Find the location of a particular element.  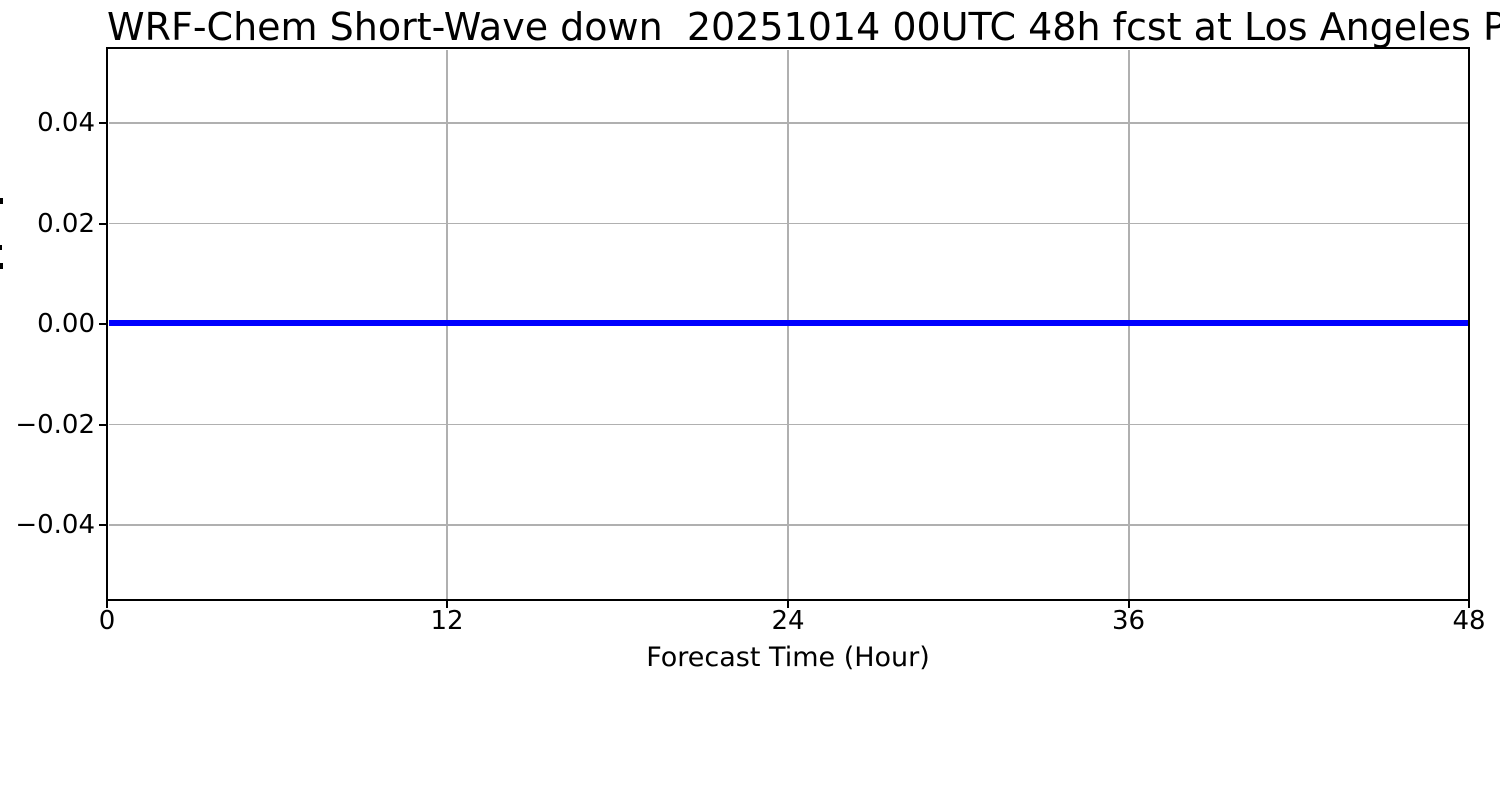

x-tick-label: 24 is located at coordinates (788, 621).